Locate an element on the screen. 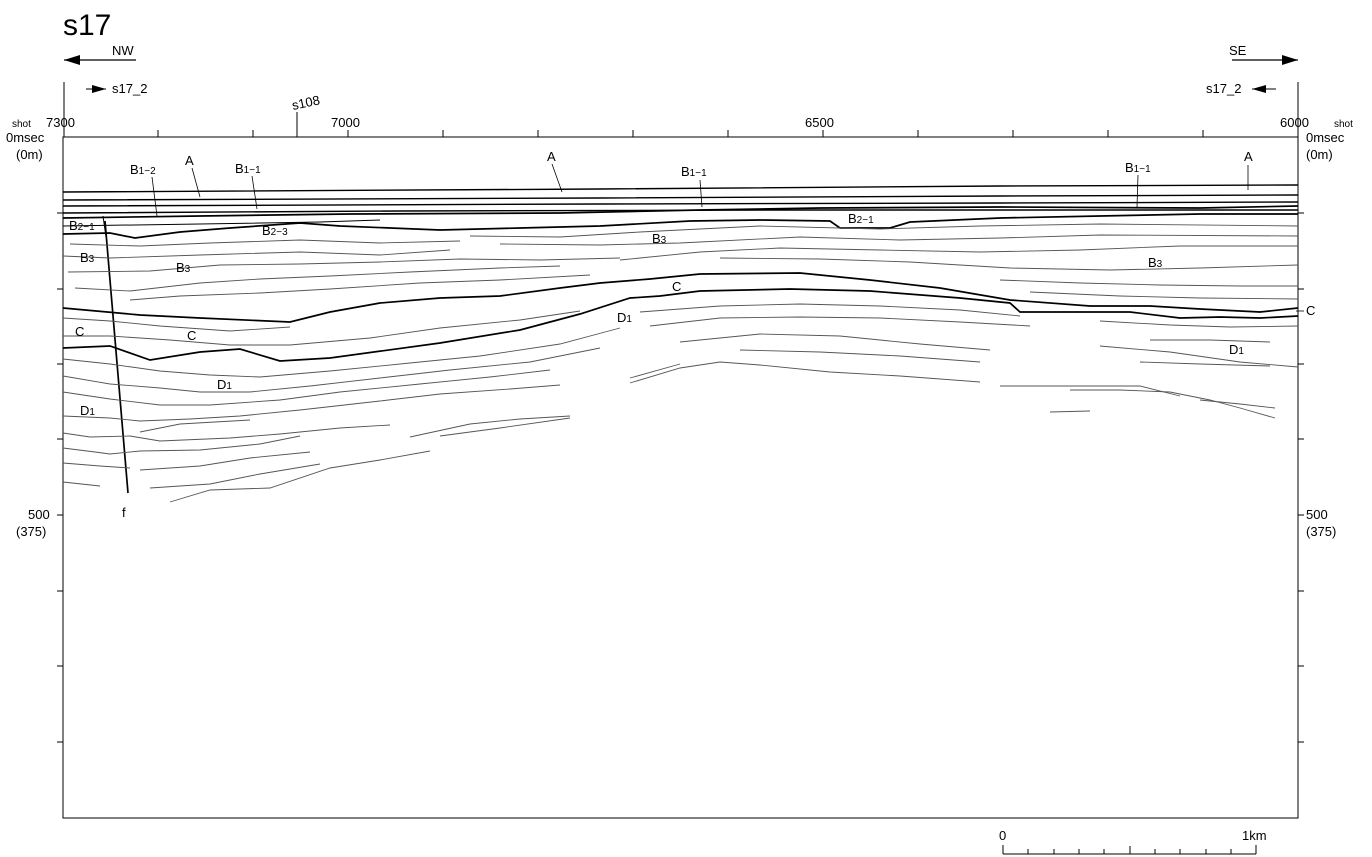 This screenshot has height=857, width=1372. depth-axis-top-depth-left: (0m) is located at coordinates (29, 154).